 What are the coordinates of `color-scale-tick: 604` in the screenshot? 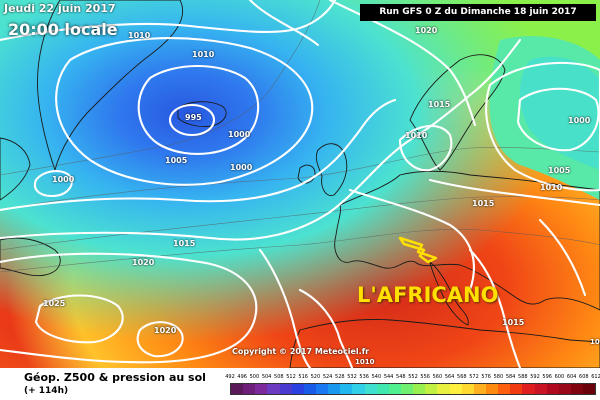 It's located at (571, 377).